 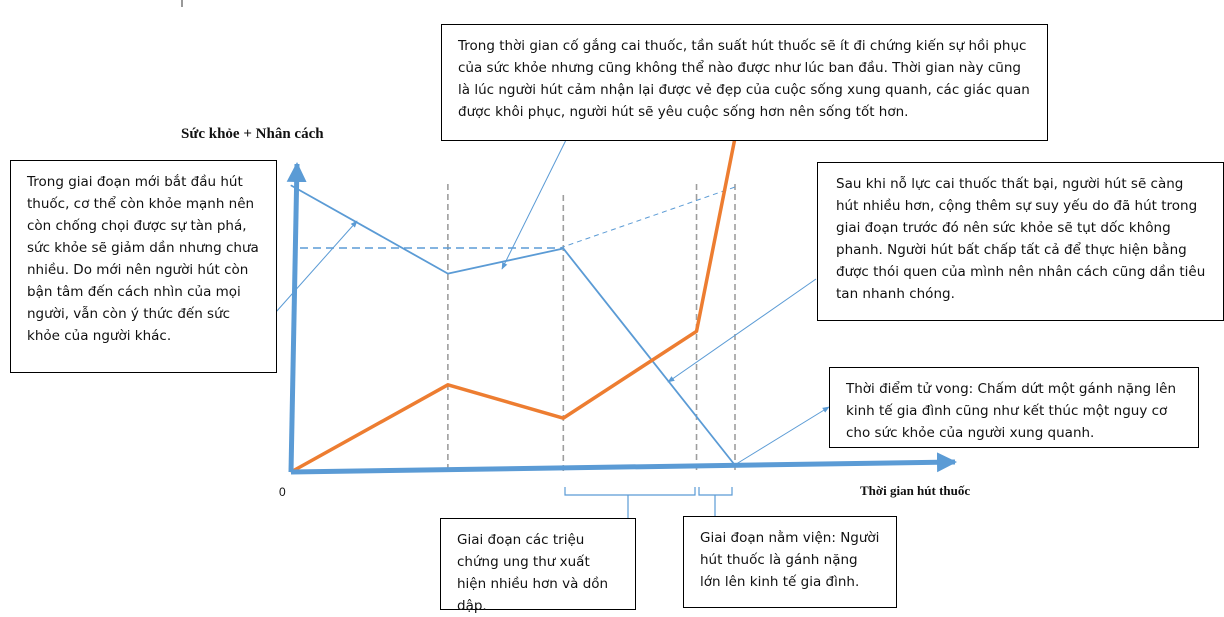 I want to click on pointer-start, so click(x=316, y=266).